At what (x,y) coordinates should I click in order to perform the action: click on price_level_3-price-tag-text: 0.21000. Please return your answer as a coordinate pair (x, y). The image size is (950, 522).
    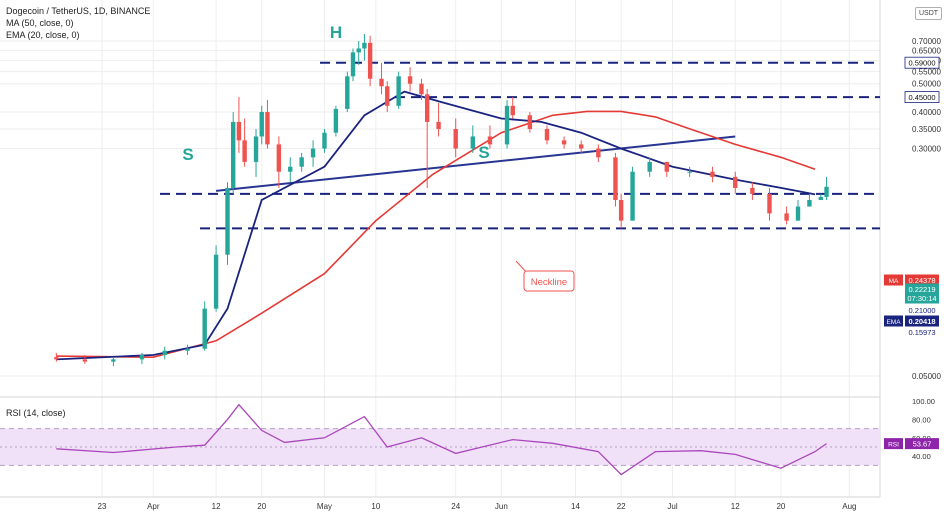
    Looking at the image, I should click on (921, 310).